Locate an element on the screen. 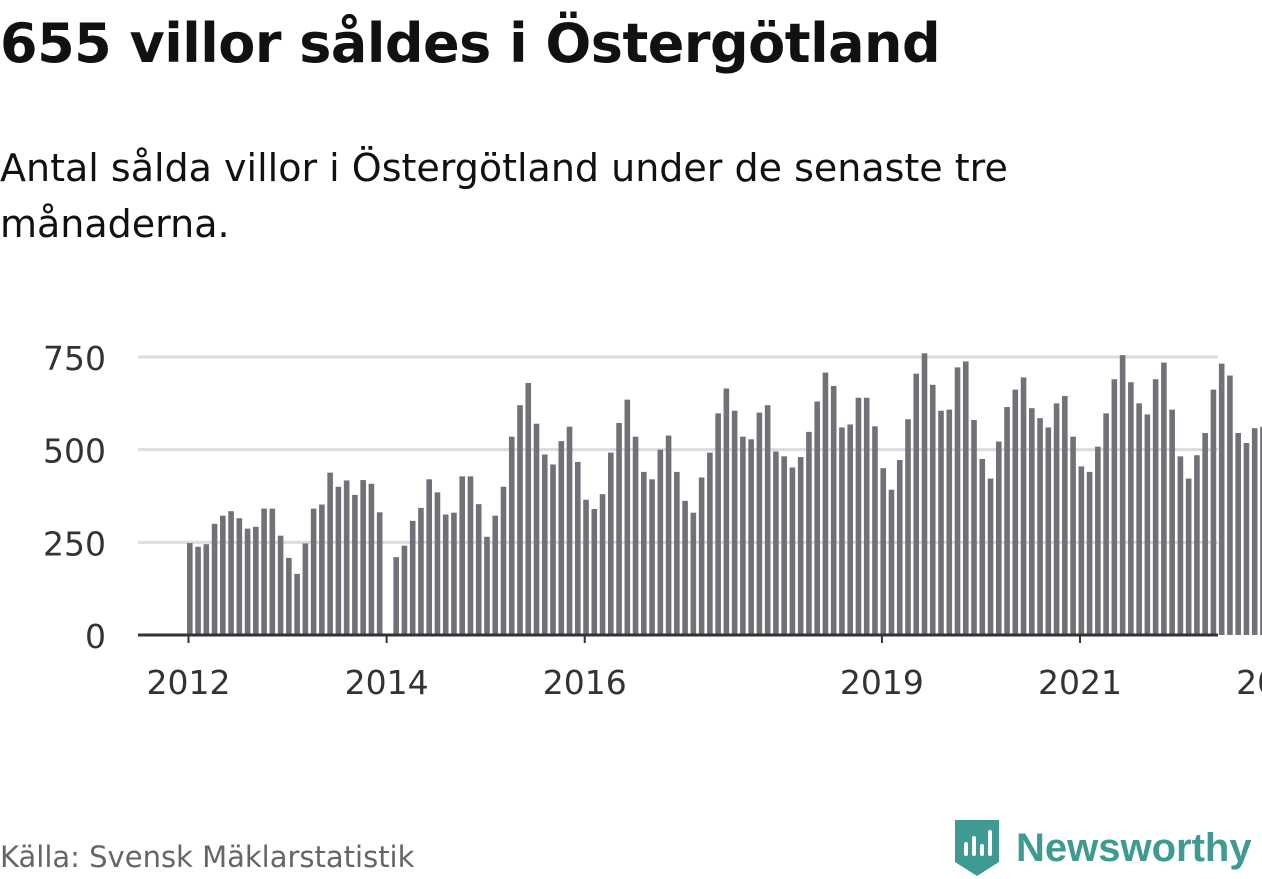  brand-name: Newsworthy is located at coordinates (1134, 847).